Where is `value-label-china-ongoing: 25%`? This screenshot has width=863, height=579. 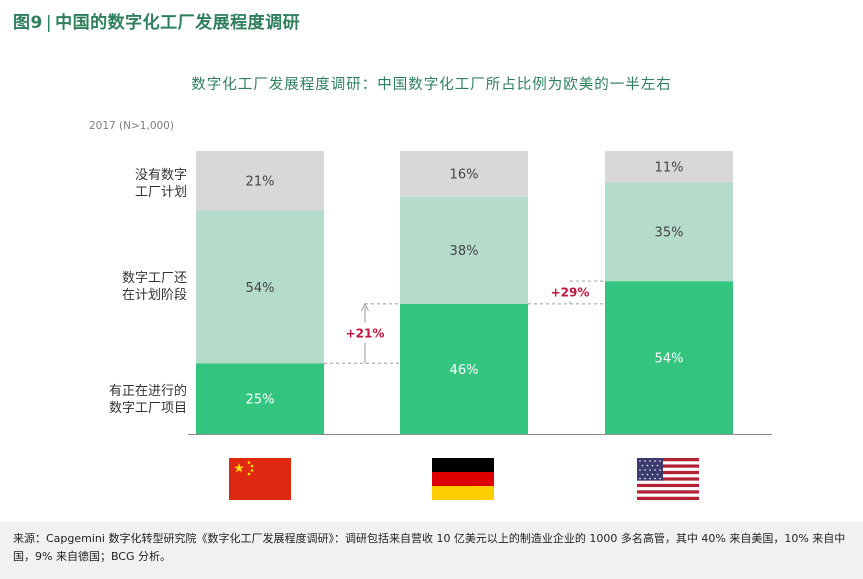 value-label-china-ongoing: 25% is located at coordinates (260, 400).